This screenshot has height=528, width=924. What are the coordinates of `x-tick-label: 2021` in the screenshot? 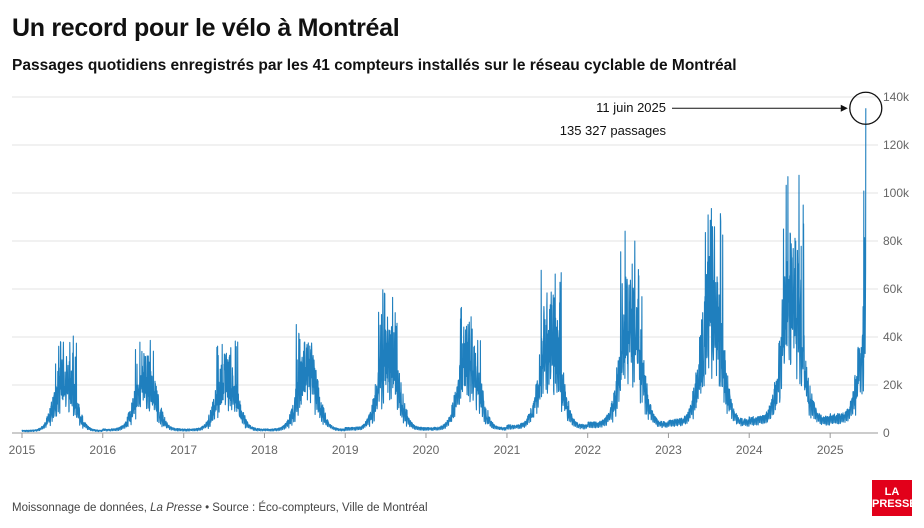 It's located at (507, 450).